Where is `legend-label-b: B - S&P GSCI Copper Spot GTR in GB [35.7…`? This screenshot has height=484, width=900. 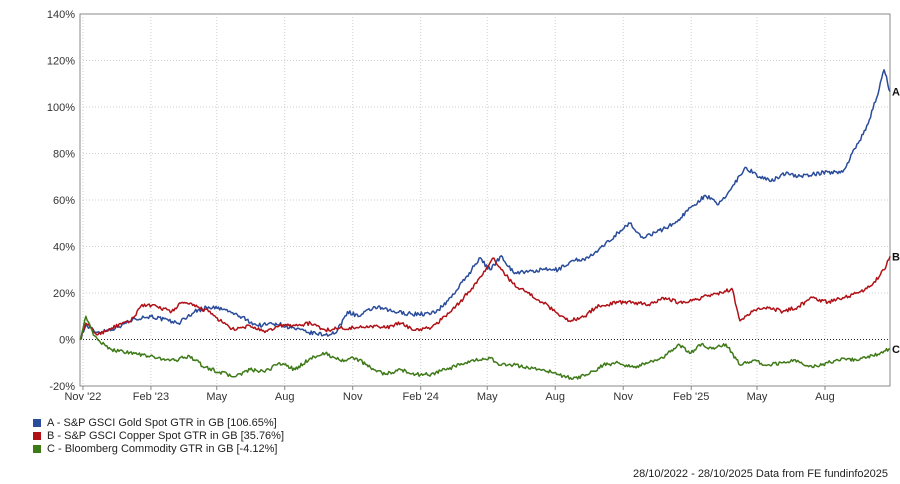 legend-label-b: B - S&P GSCI Copper Spot GTR in GB [35.7… is located at coordinates (166, 435).